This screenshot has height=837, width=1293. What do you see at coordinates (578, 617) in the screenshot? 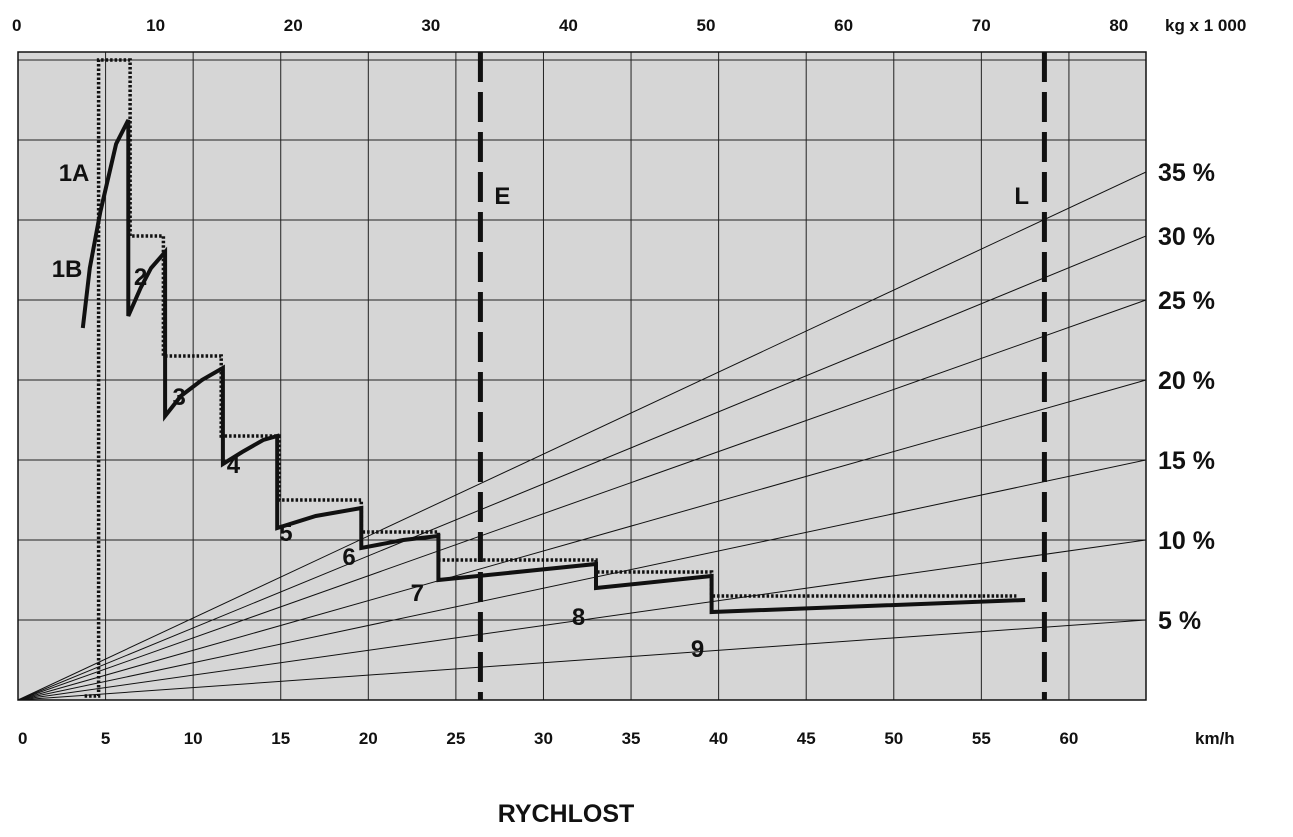
I see `gear-label: 8` at bounding box center [578, 617].